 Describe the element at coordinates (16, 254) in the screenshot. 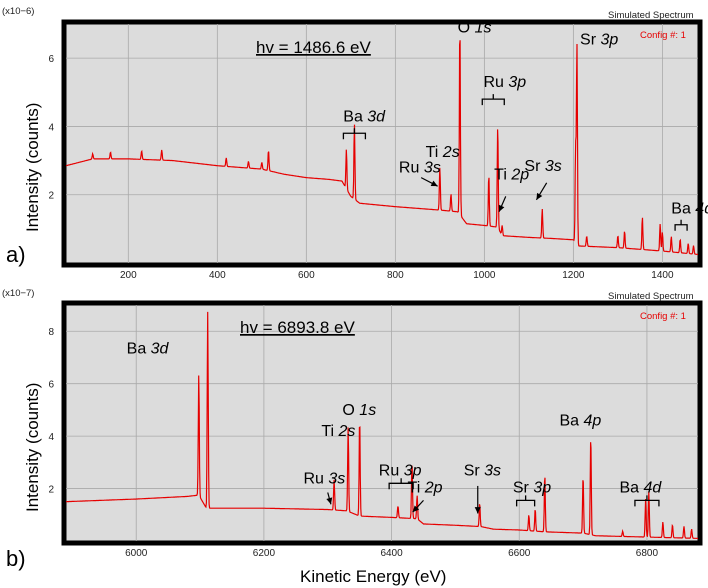

I see `panel-a-label: a)` at that location.